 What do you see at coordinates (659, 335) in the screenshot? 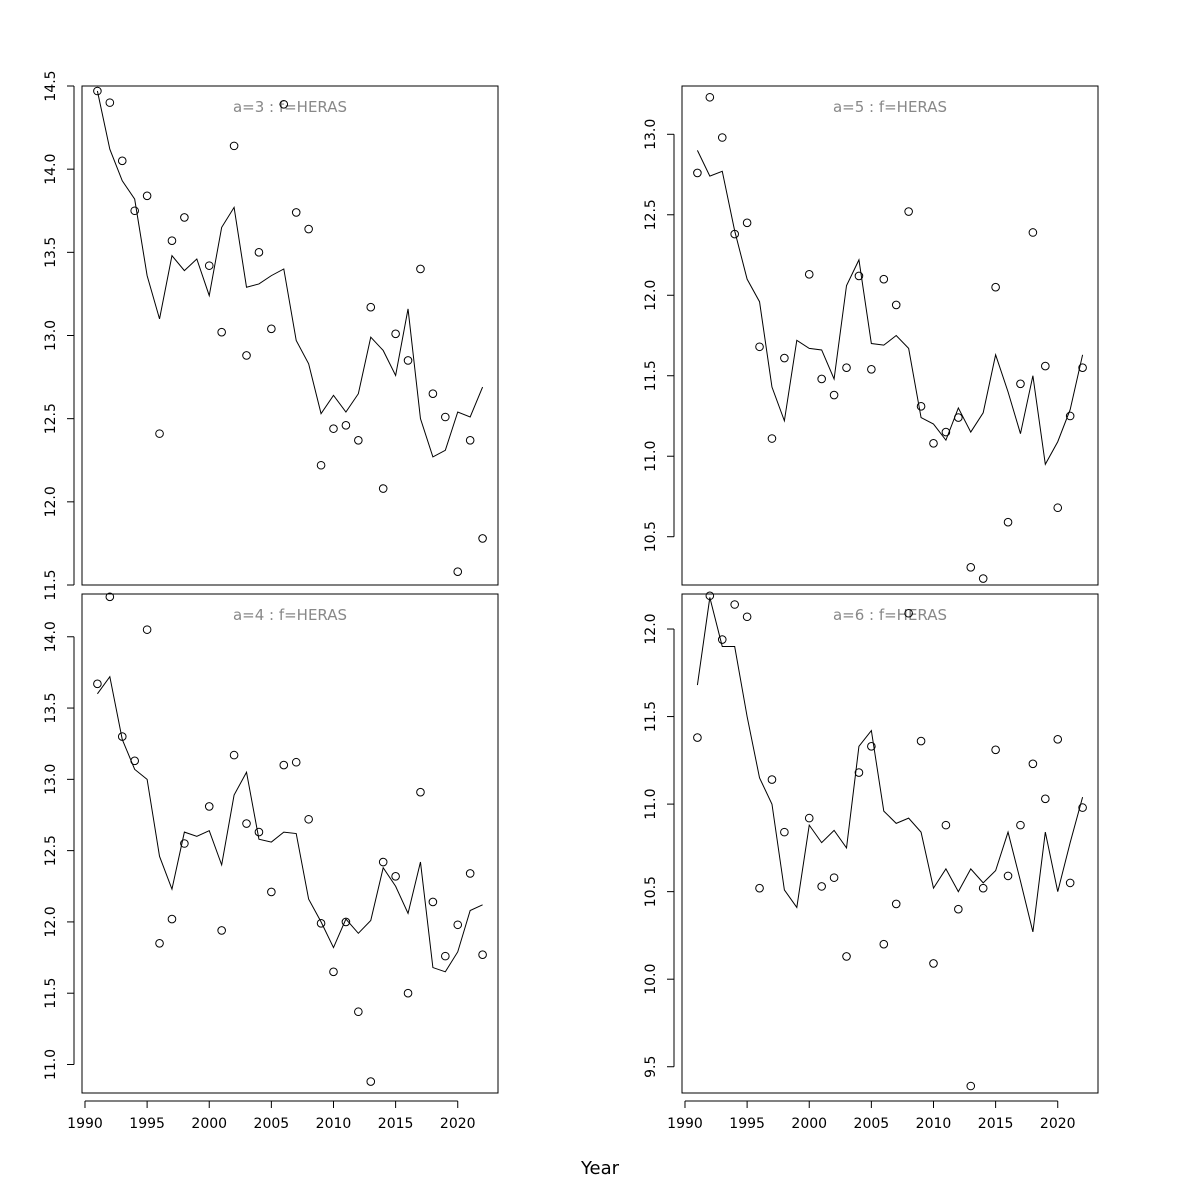
I see `y-axis: 10.5 11.0 11.5 12.0 12.5 13.0` at bounding box center [659, 335].